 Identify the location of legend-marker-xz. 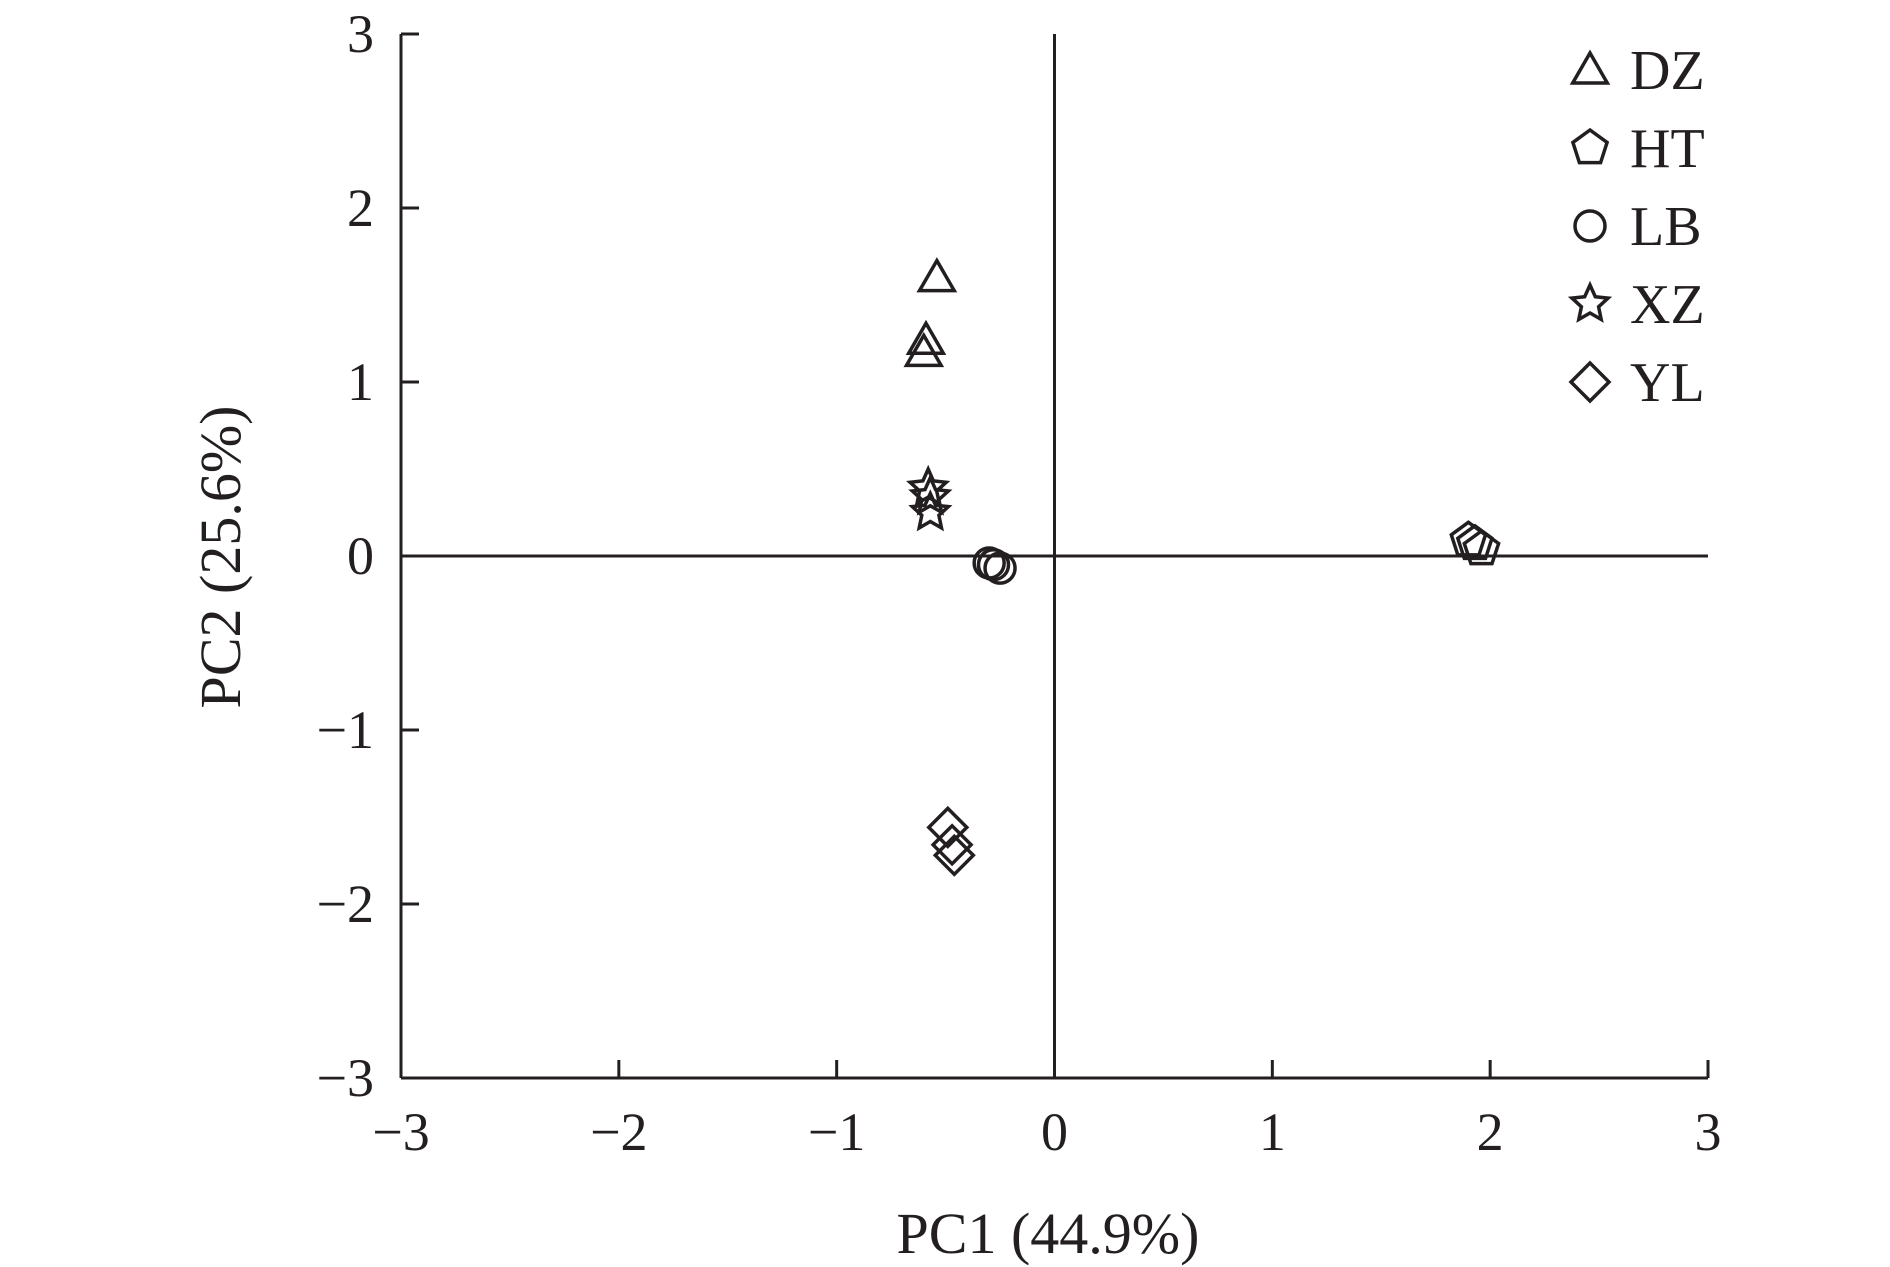
(1590, 301).